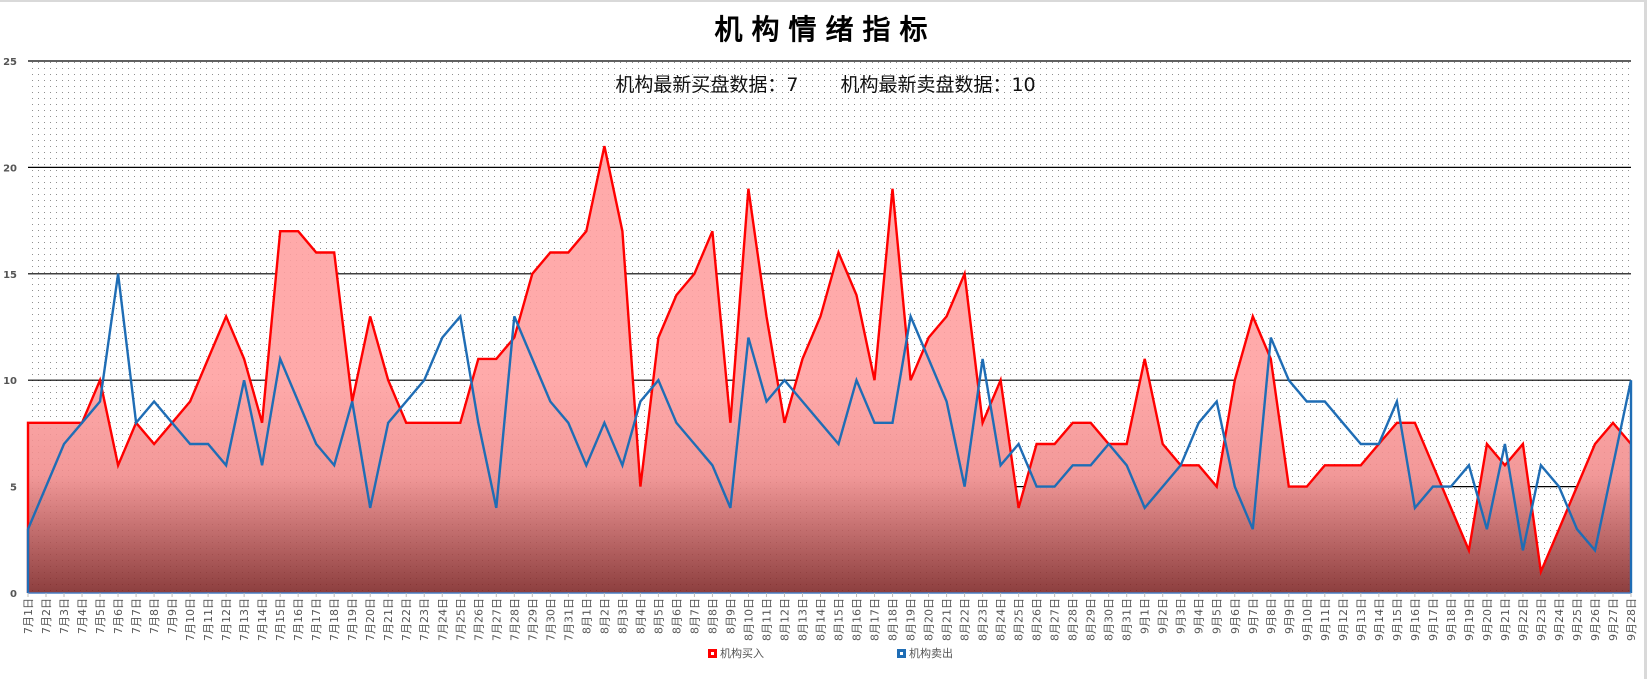 This screenshot has width=1651, height=681. What do you see at coordinates (10, 328) in the screenshot?
I see `y-axis: 0 5 10 15 20 25` at bounding box center [10, 328].